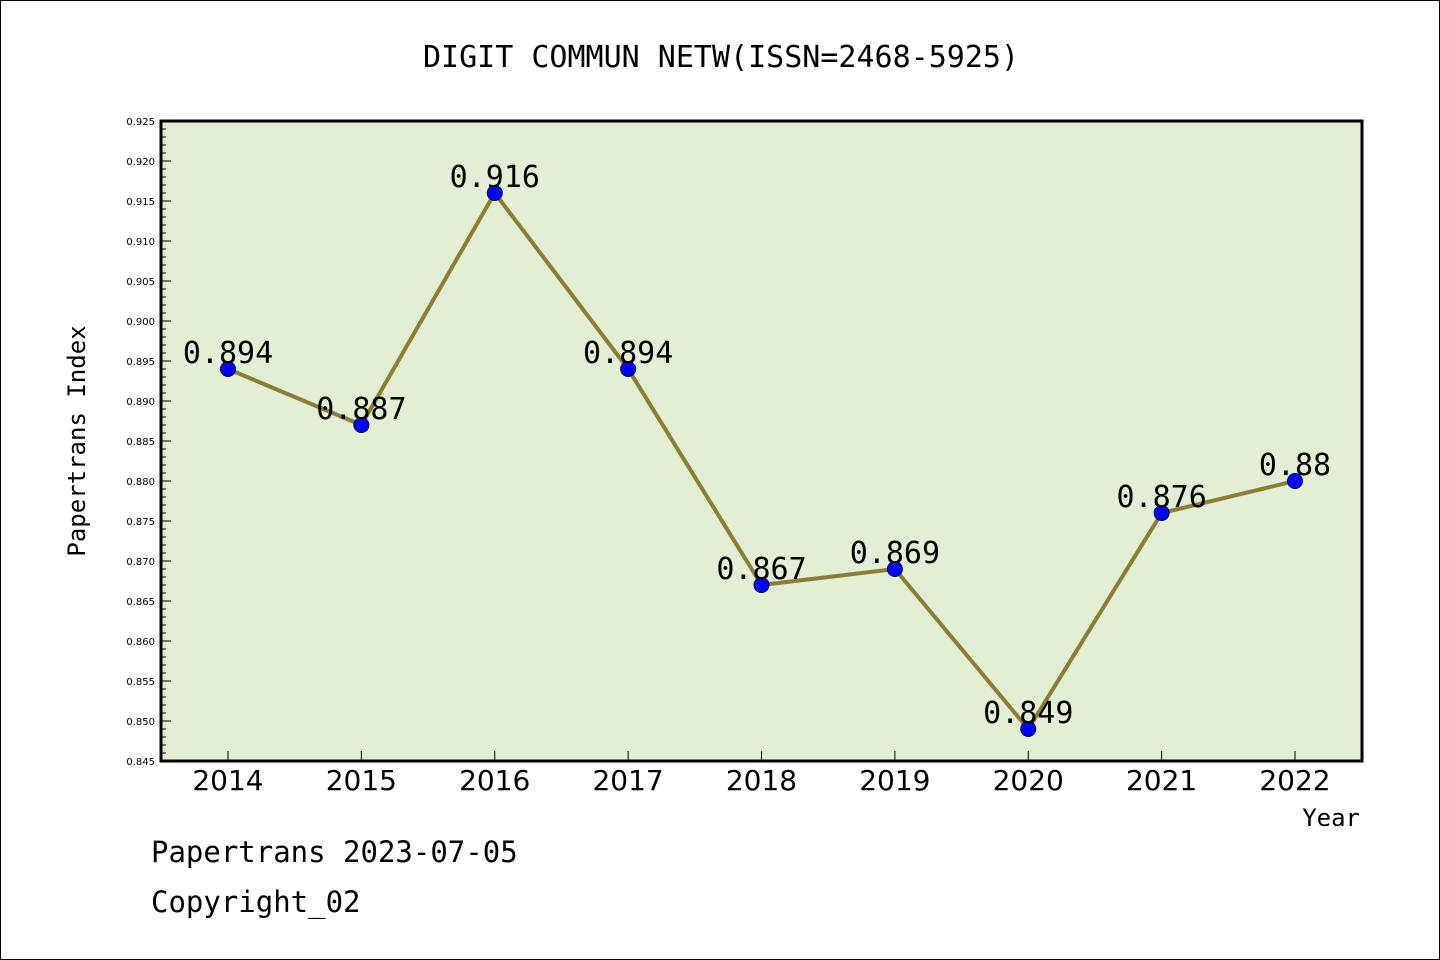 The height and width of the screenshot is (960, 1440). I want to click on x-tick-label: 2019, so click(894, 780).